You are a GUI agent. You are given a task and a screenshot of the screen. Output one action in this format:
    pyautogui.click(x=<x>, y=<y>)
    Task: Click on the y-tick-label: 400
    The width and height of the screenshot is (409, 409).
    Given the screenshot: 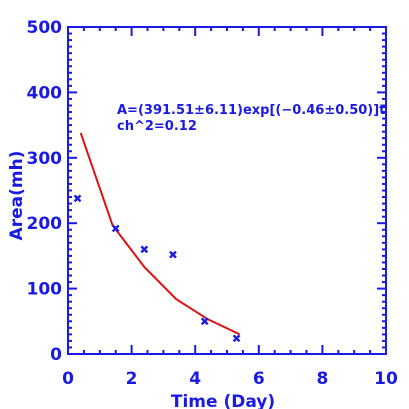 What is the action you would take?
    pyautogui.click(x=45, y=93)
    